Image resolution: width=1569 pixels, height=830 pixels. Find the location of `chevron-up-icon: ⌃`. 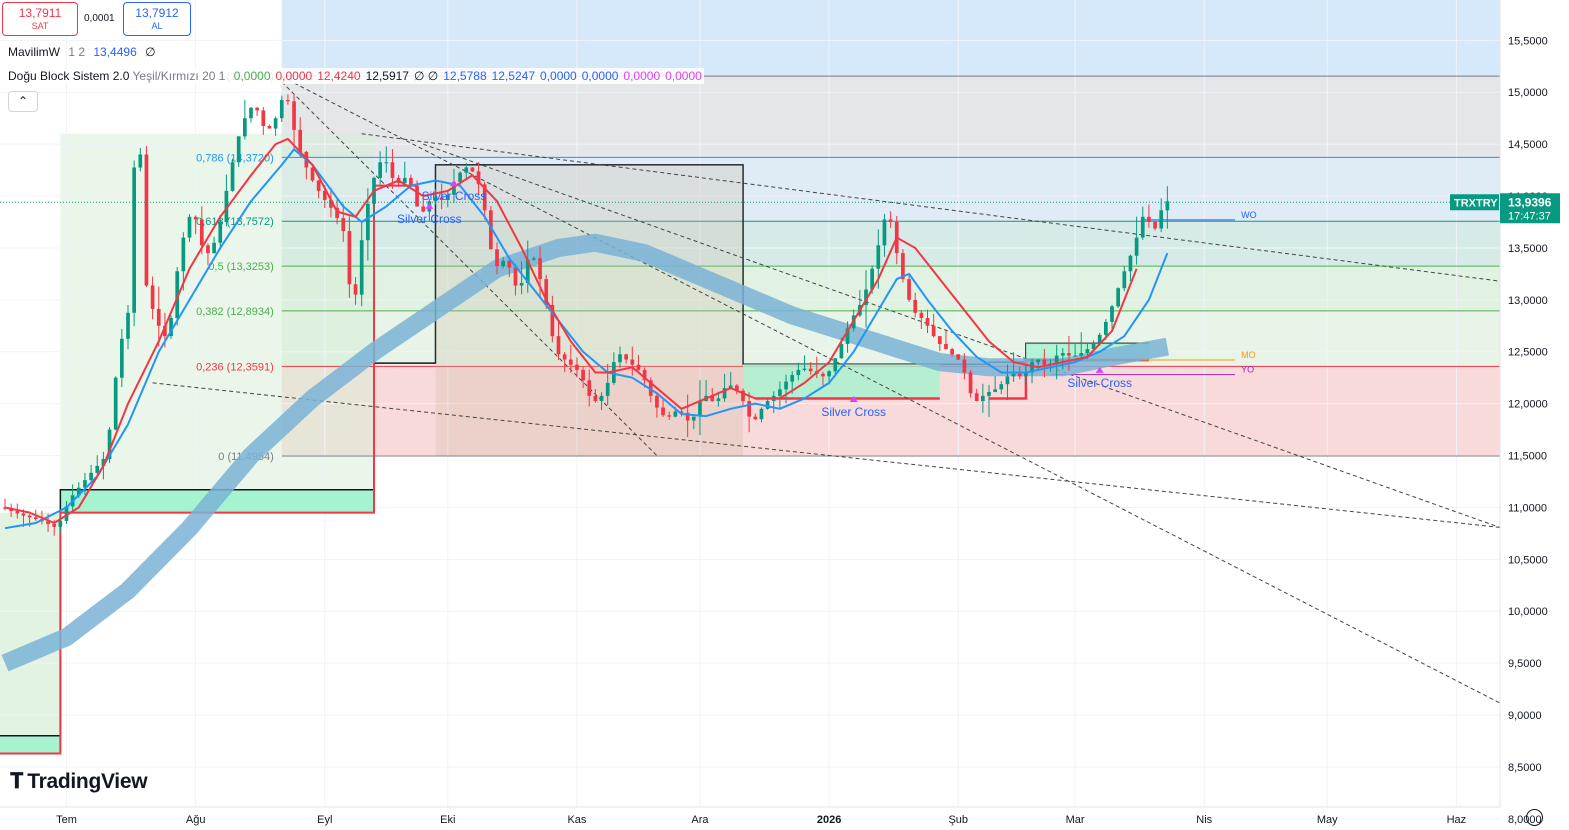

chevron-up-icon: ⌃ is located at coordinates (23, 101).